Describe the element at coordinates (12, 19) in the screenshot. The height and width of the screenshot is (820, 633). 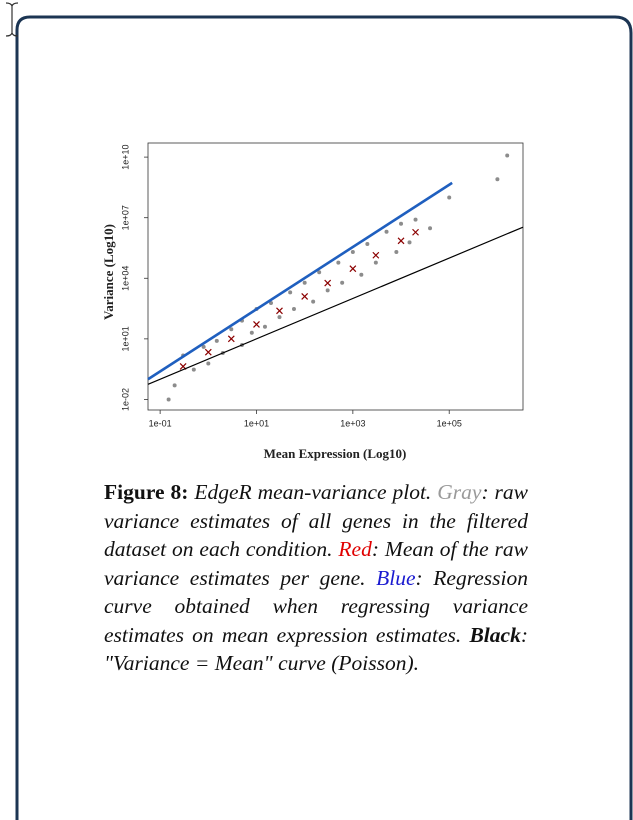
I see `text-cursor` at that location.